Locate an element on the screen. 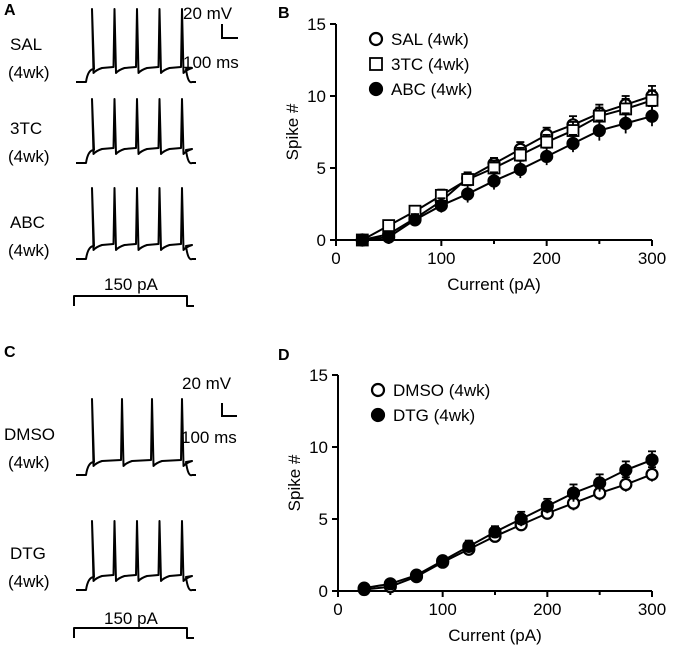 The width and height of the screenshot is (678, 660). stimulus-label-c: 150 pA is located at coordinates (131, 618).